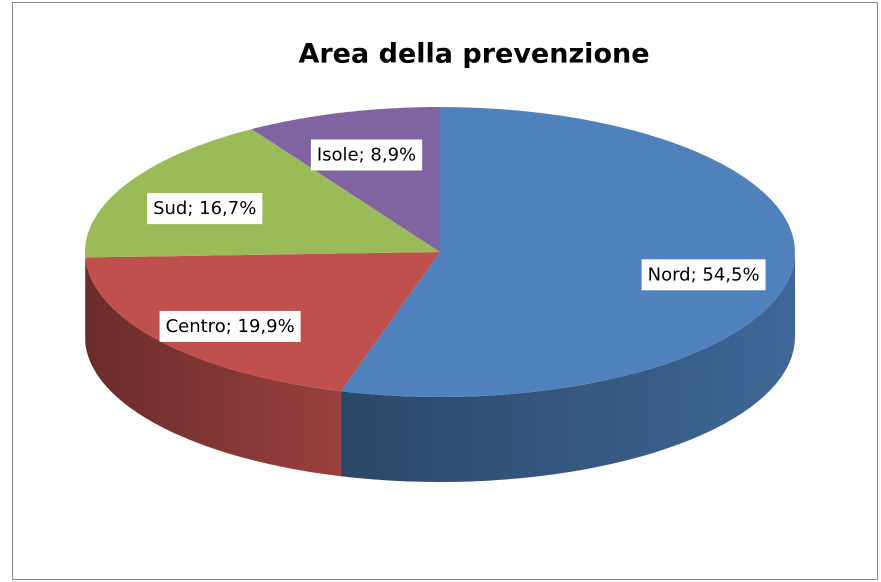 This screenshot has height=582, width=881. Describe the element at coordinates (473, 54) in the screenshot. I see `chart-title: Area della prevenzione` at that location.